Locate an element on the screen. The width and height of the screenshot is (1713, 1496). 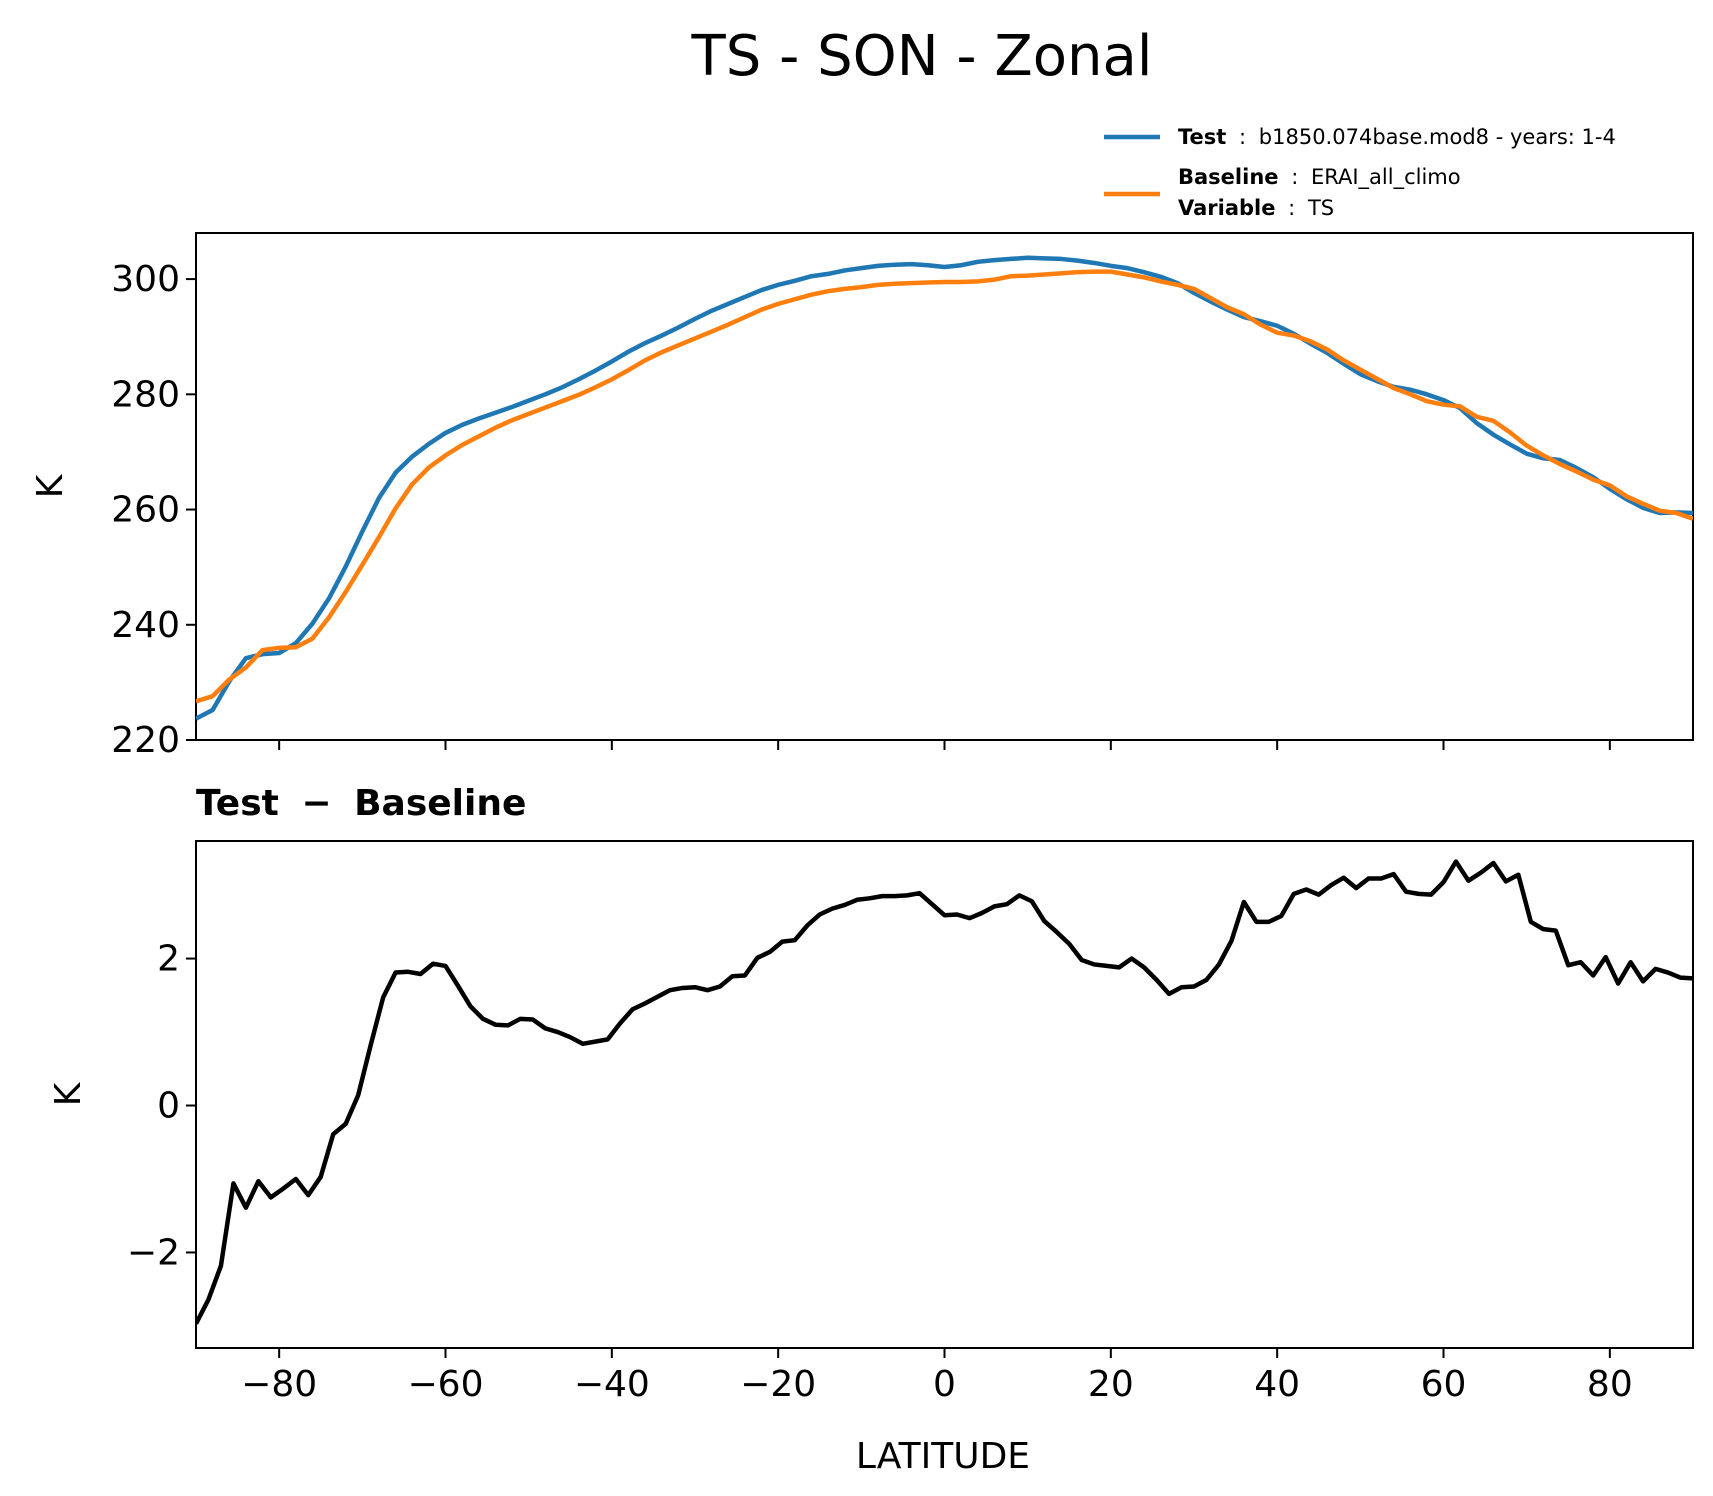
figure-title: TS - SON - Zonal is located at coordinates (922, 56).